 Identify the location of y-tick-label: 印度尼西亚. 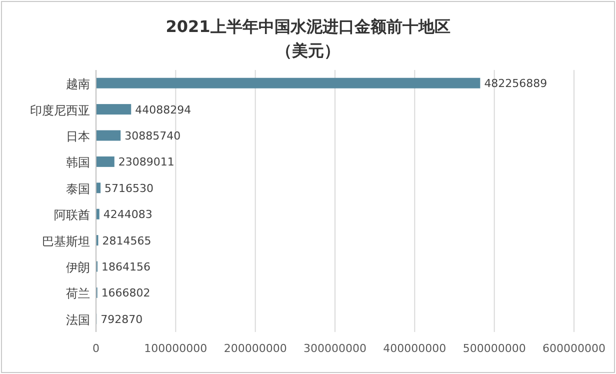
(60, 110).